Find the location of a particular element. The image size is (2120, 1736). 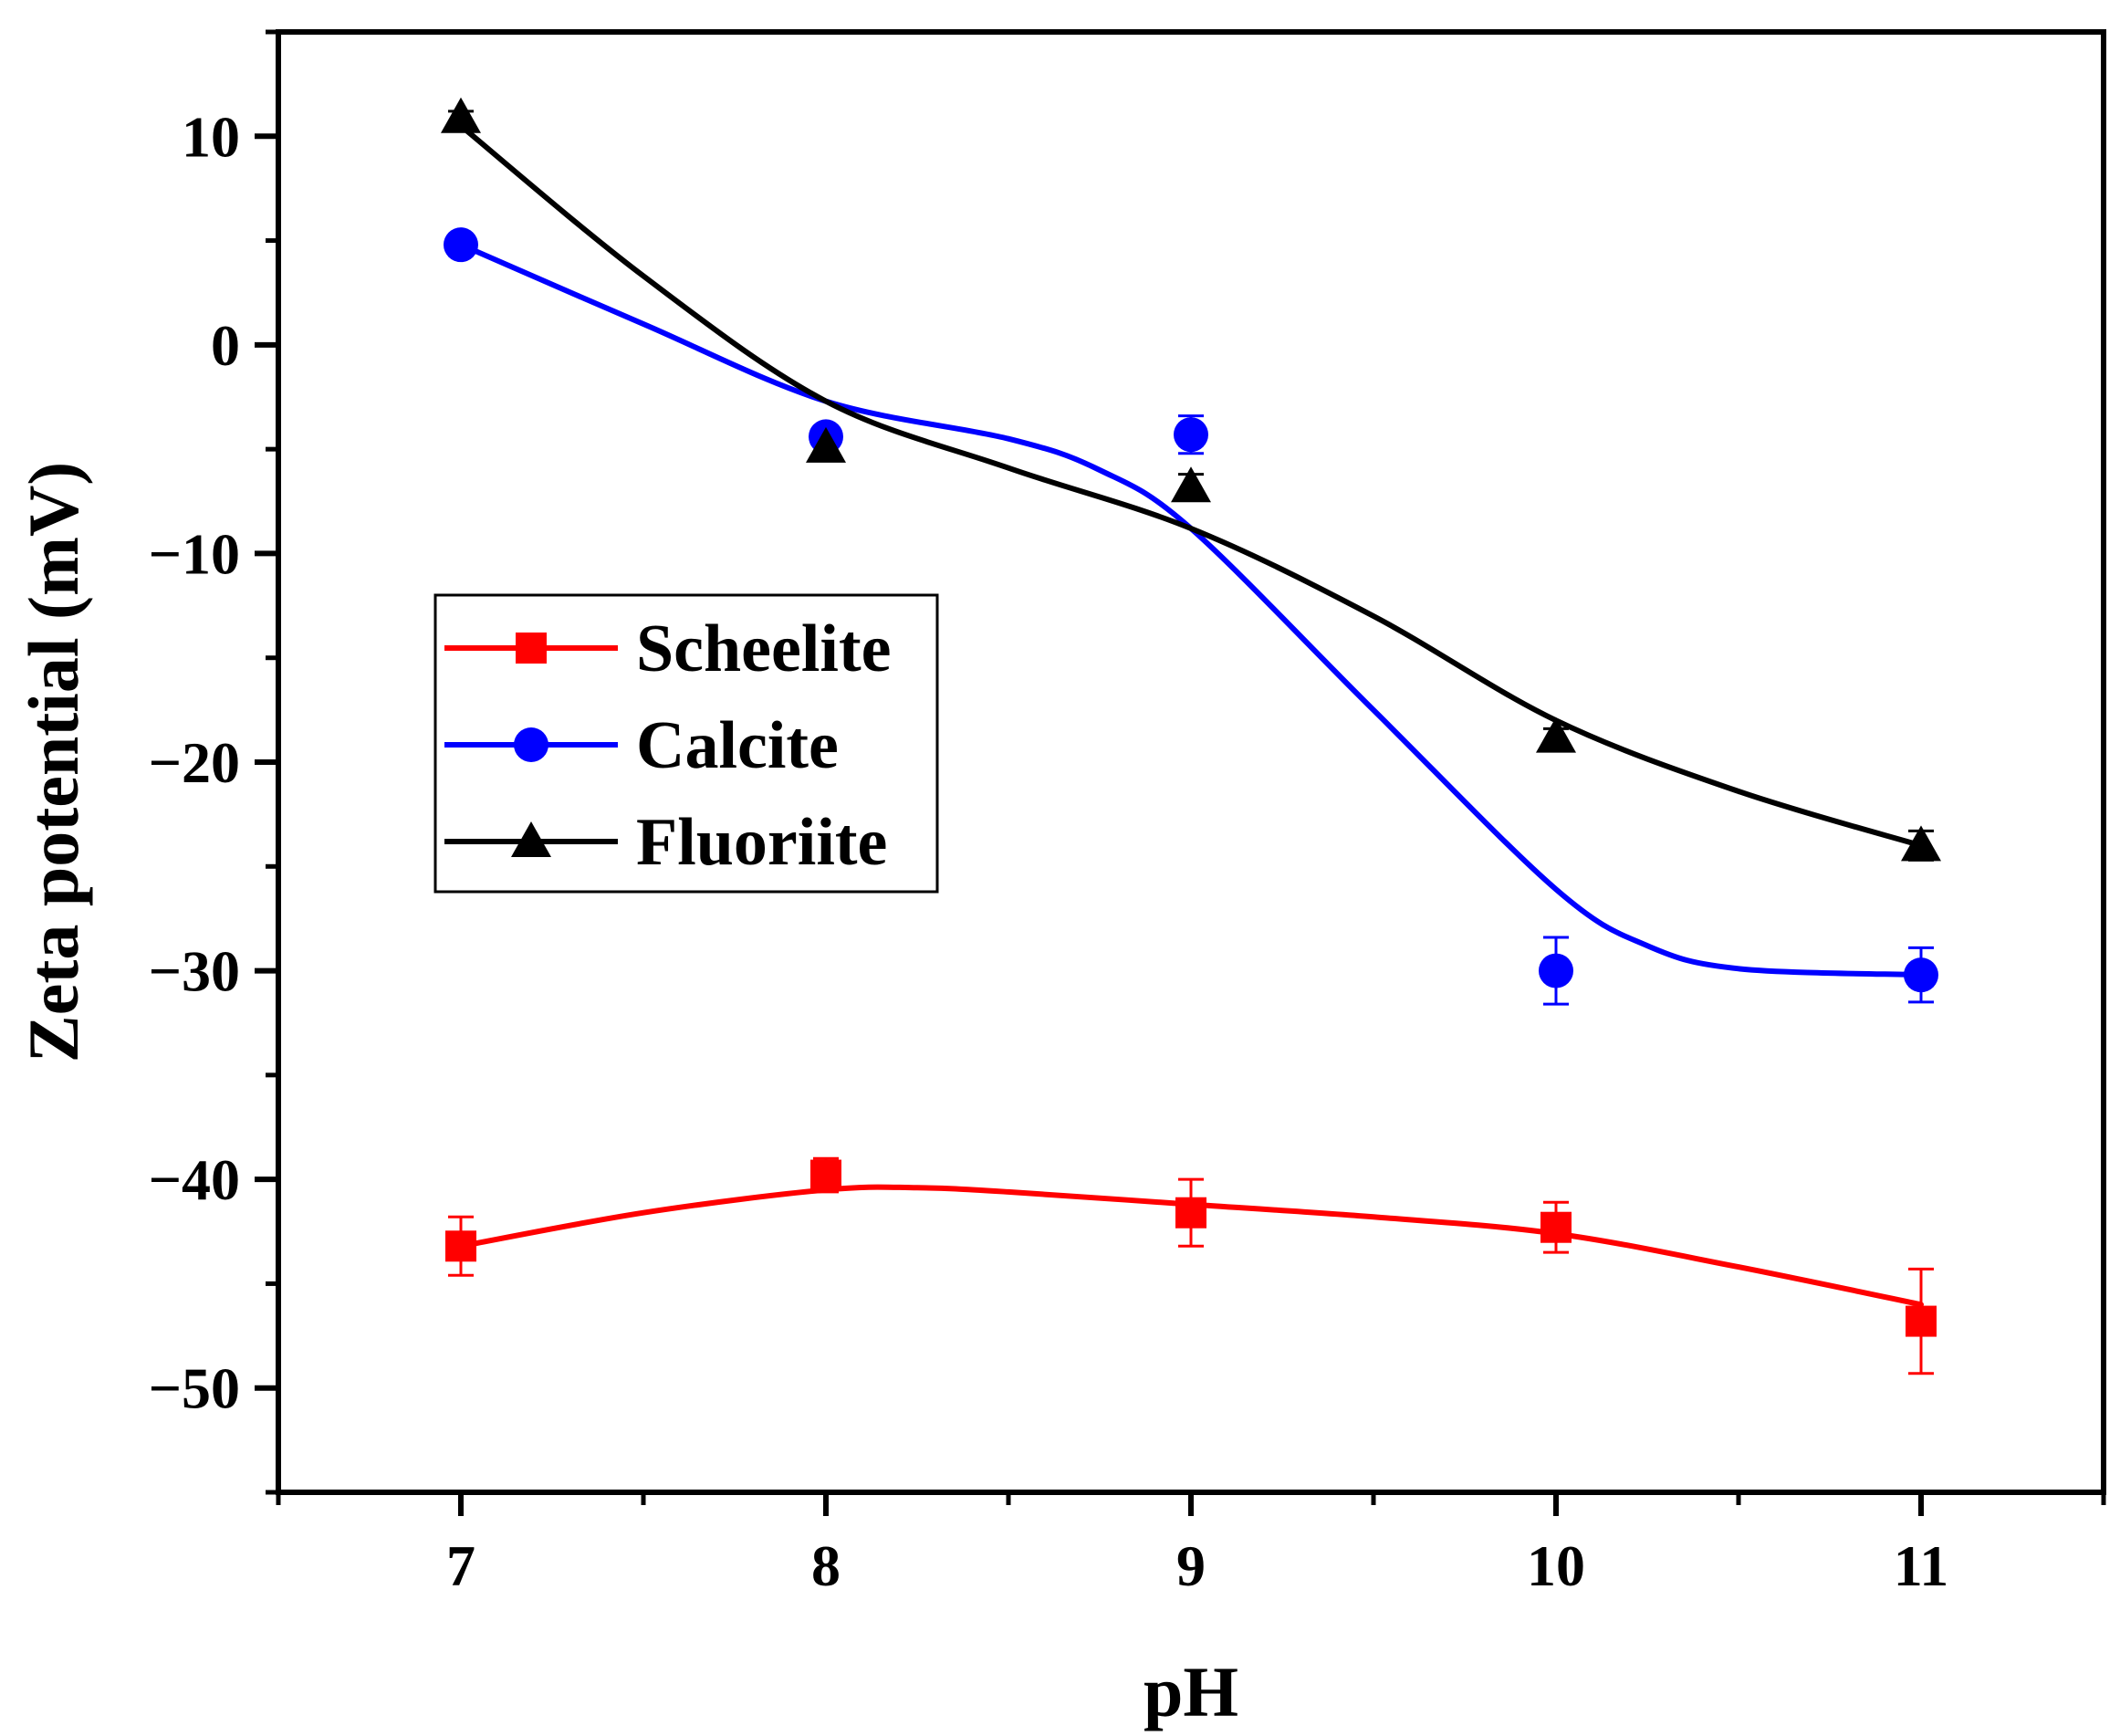

legend: Scheelite Calcite Fluoriite is located at coordinates (686, 743).